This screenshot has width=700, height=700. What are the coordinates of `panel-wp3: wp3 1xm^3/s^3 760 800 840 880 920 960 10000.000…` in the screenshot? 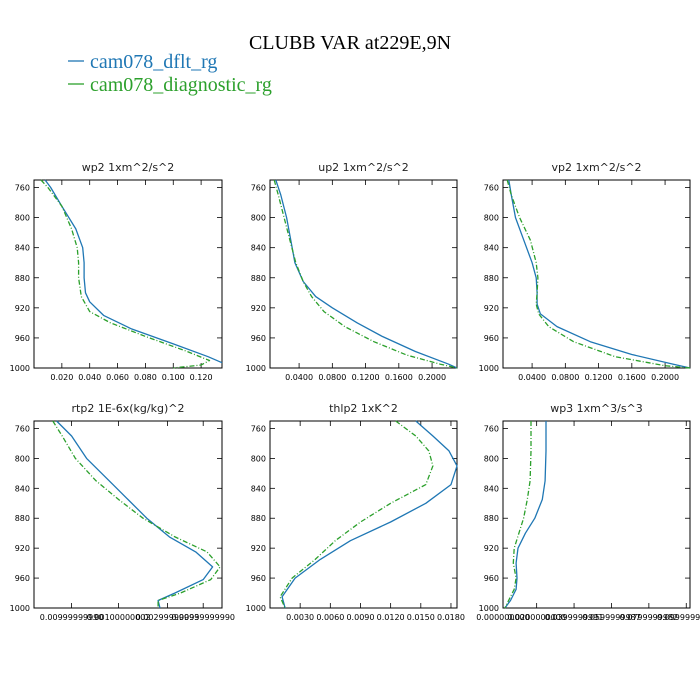 It's located at (588, 512).